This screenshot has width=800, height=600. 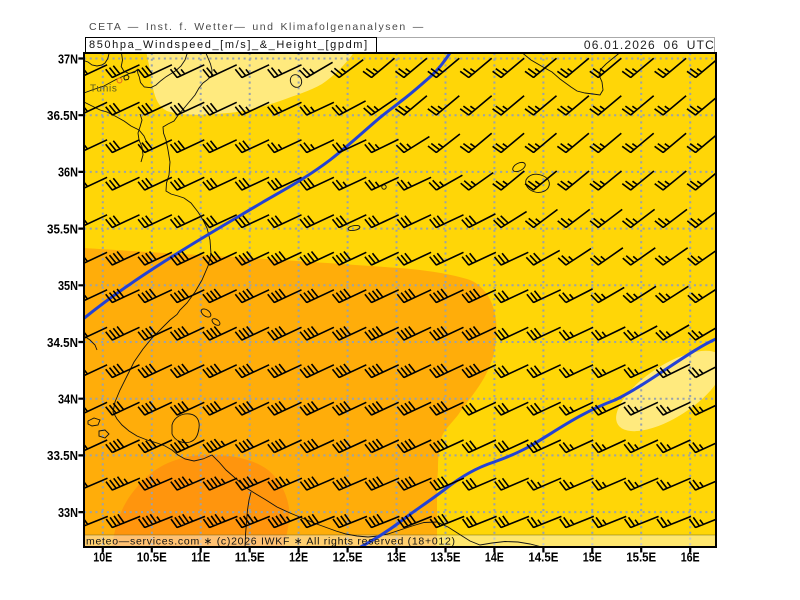 I want to click on svg-text: 11.5E, so click(x=250, y=556).